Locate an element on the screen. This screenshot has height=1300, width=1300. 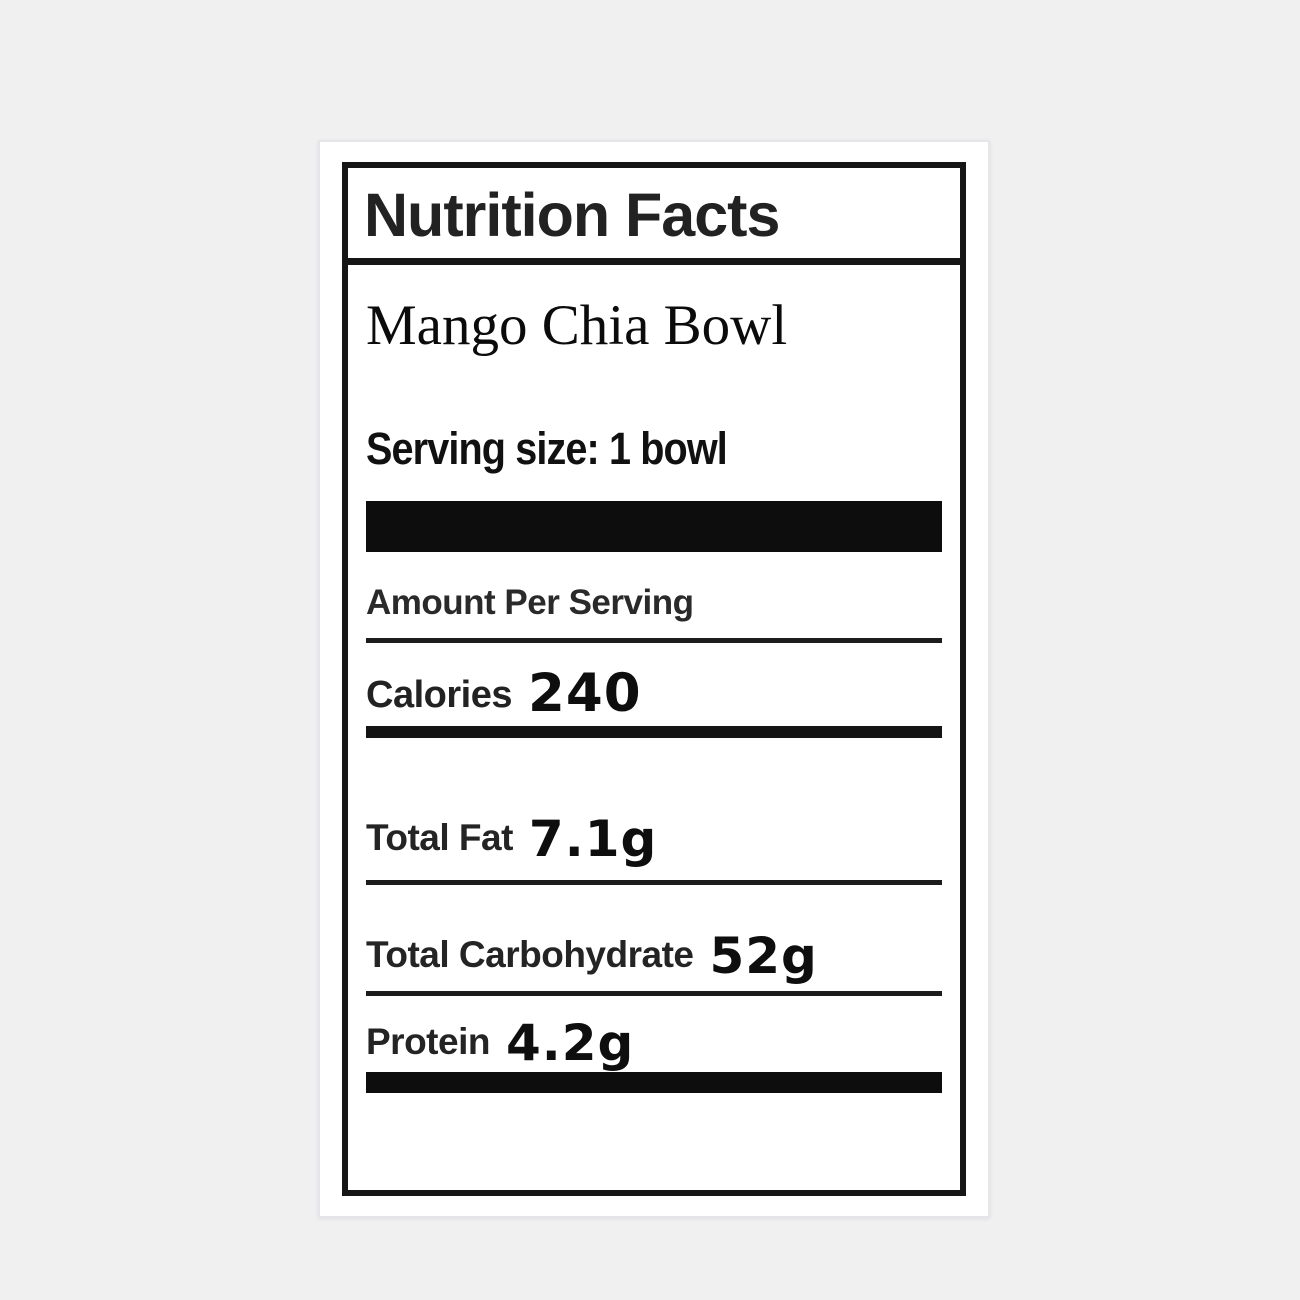
calories-value: 240 is located at coordinates (584, 693).